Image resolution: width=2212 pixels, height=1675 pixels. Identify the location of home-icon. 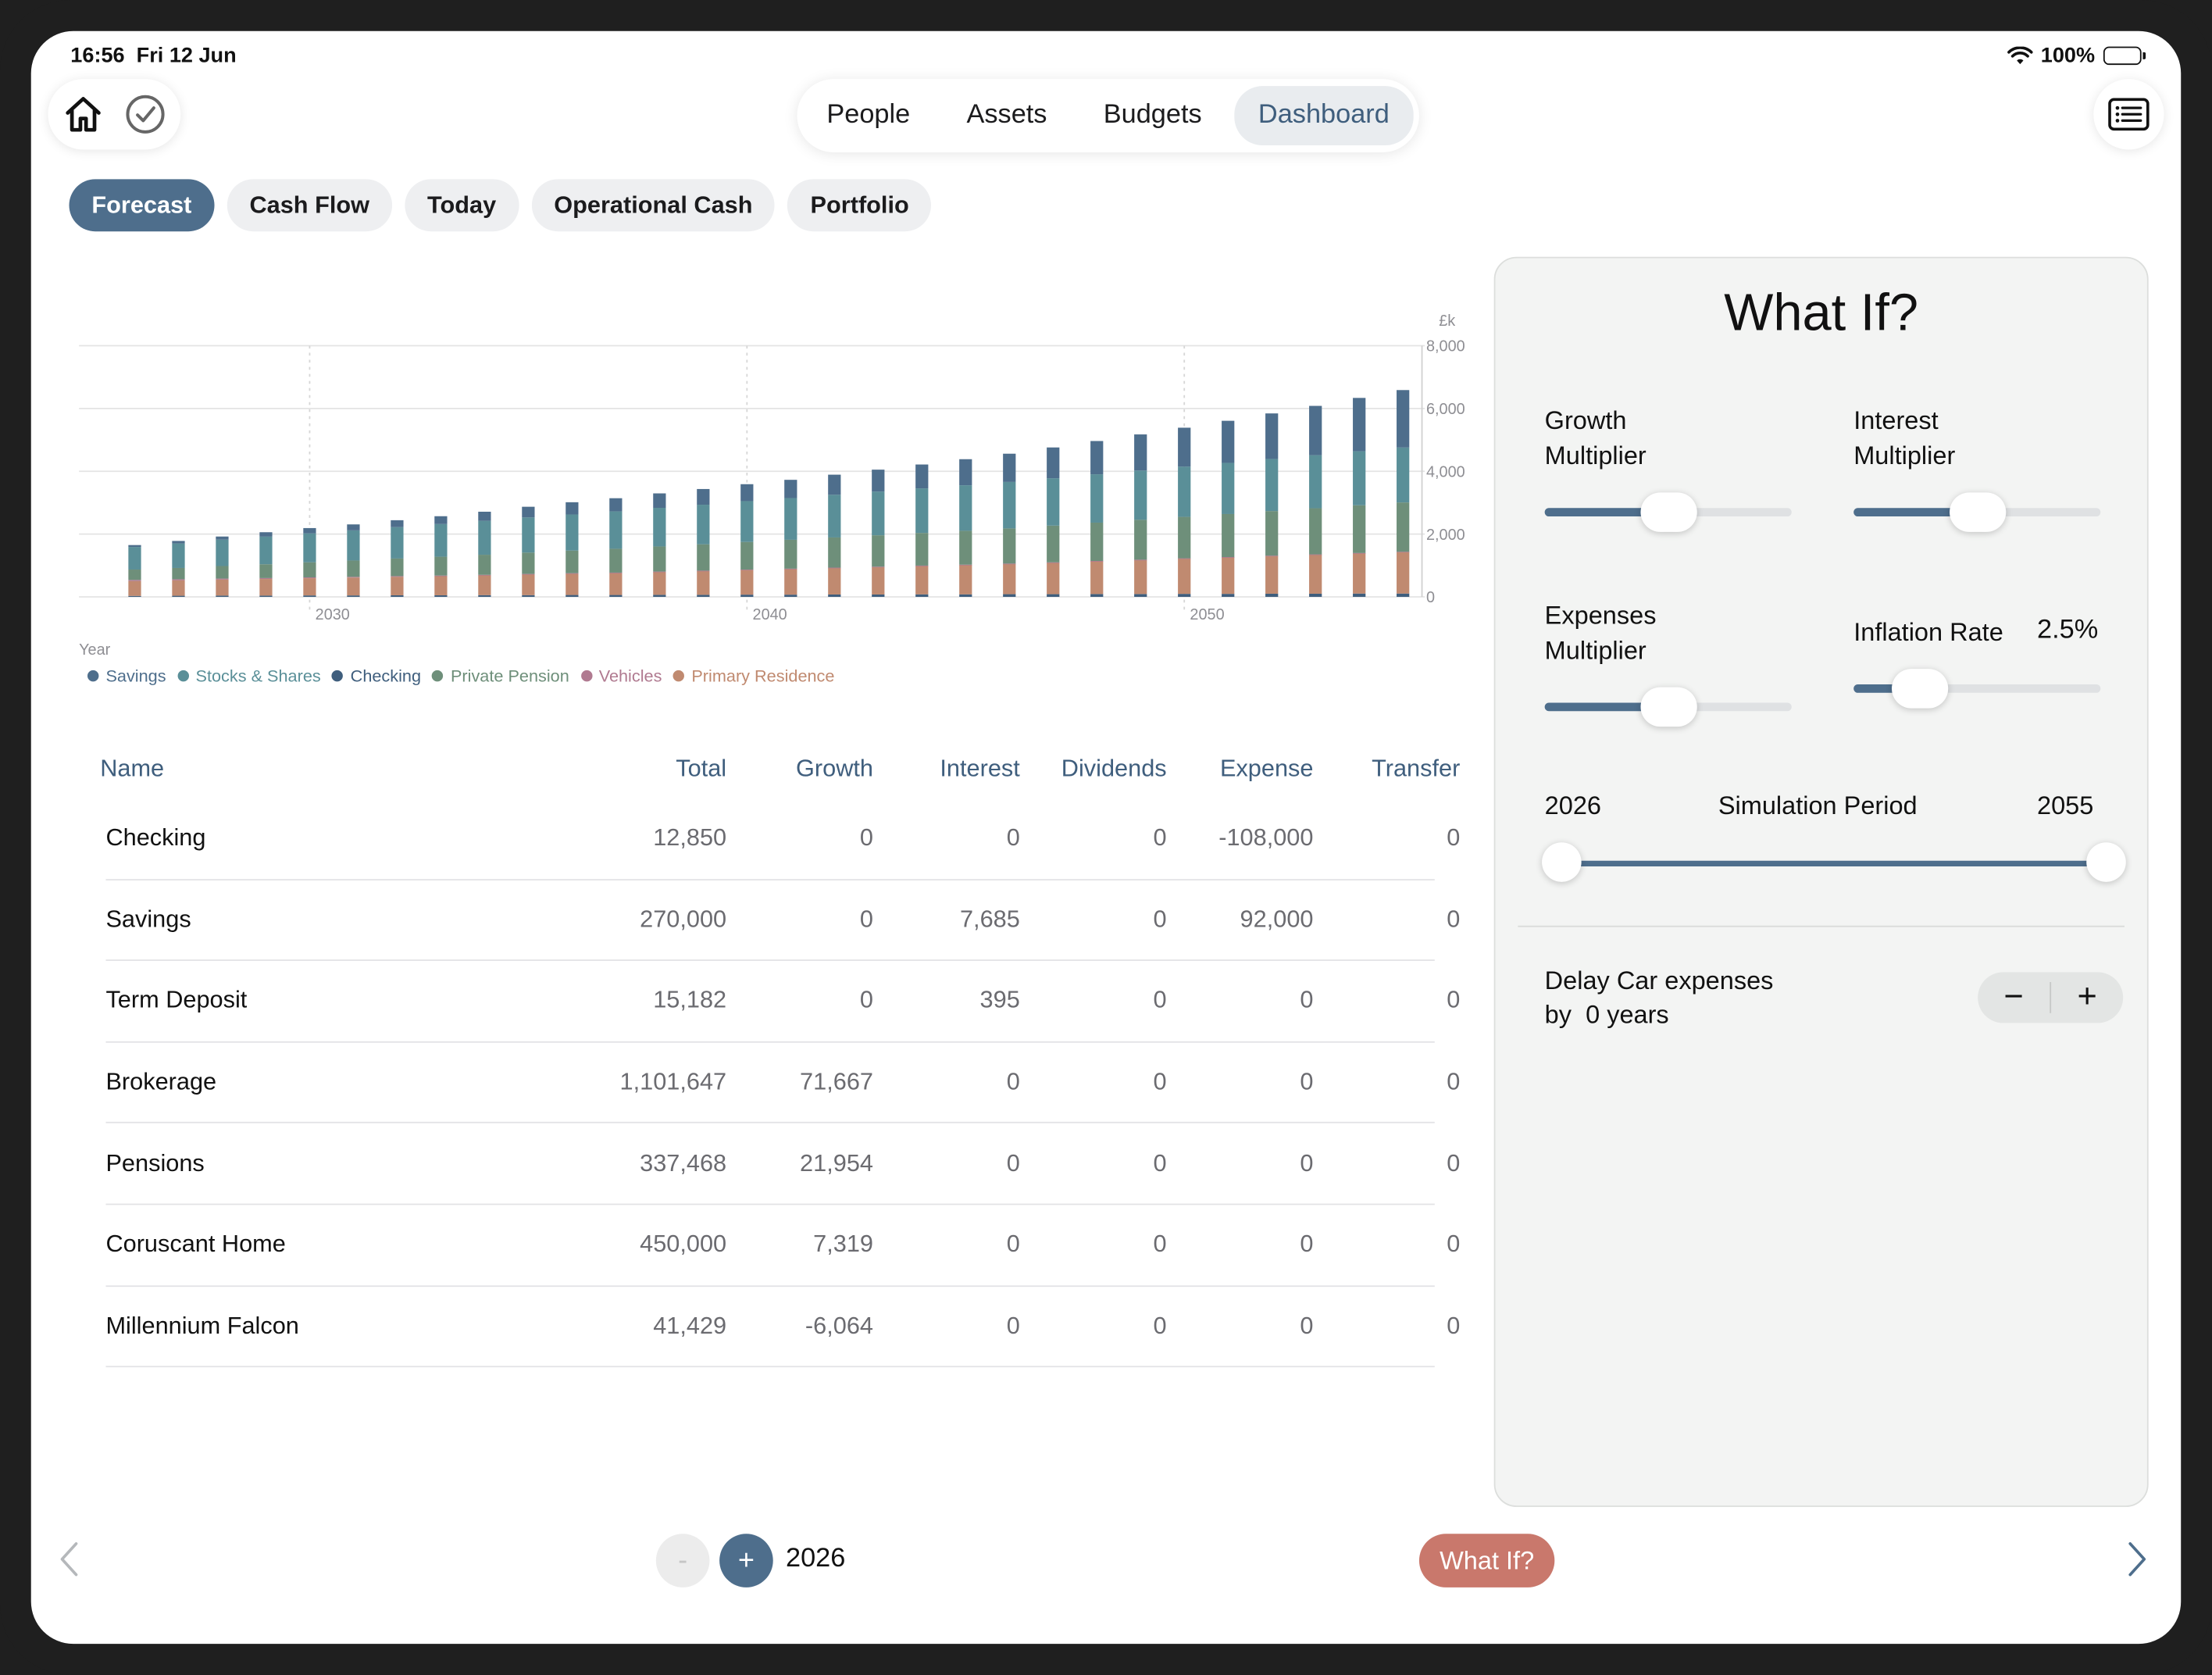
(83, 114).